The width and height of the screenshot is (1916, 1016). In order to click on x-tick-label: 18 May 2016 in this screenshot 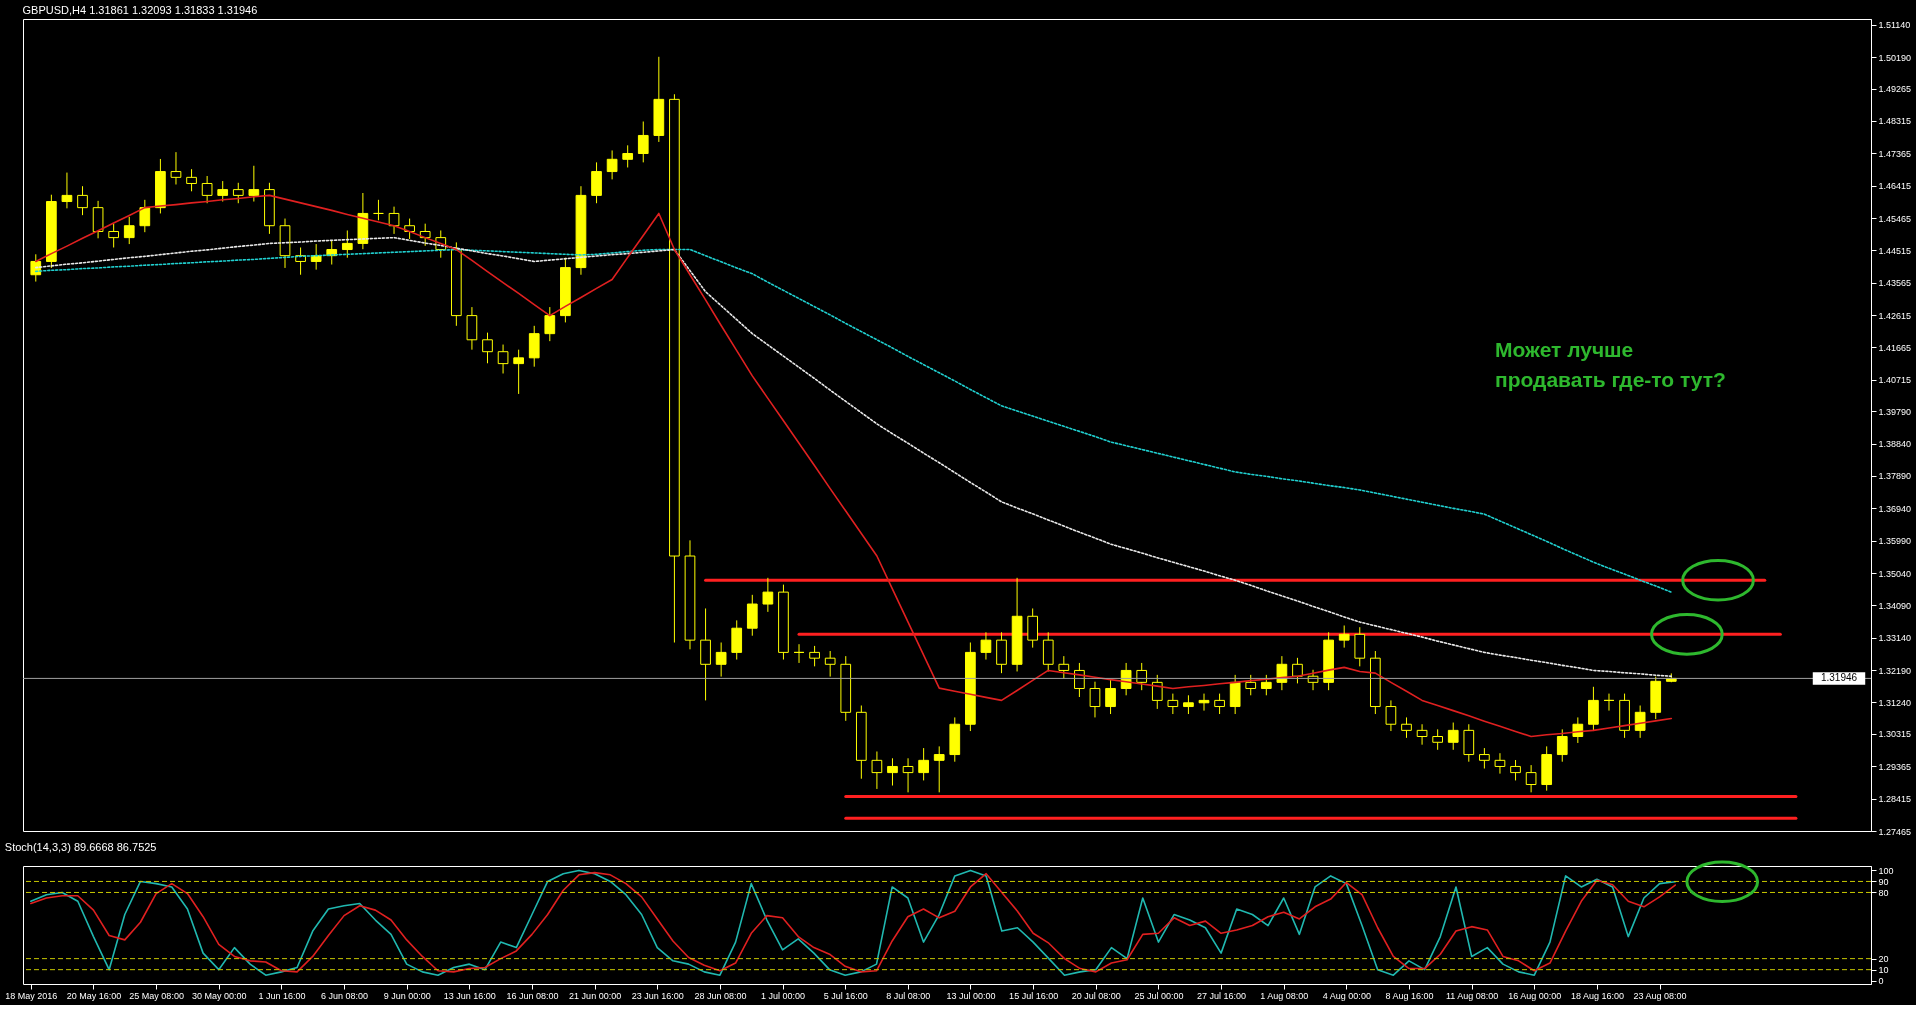, I will do `click(31, 995)`.